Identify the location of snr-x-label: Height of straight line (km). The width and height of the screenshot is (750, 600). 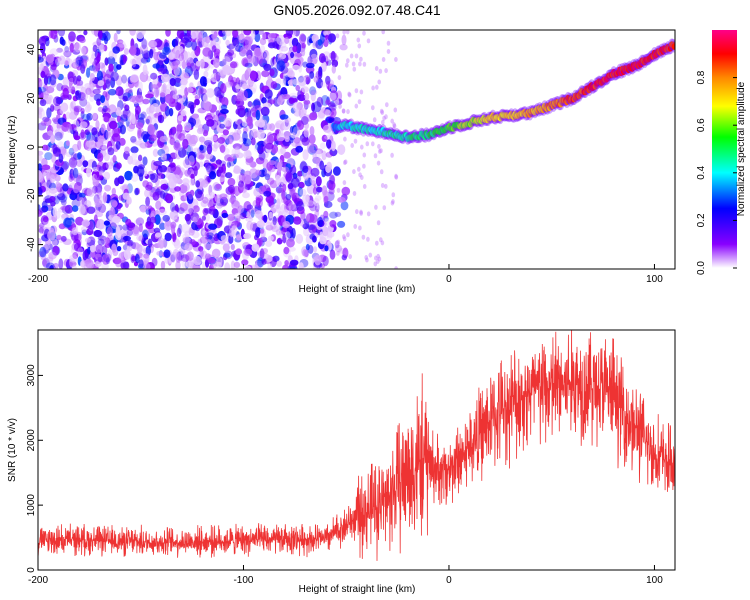
(357, 589).